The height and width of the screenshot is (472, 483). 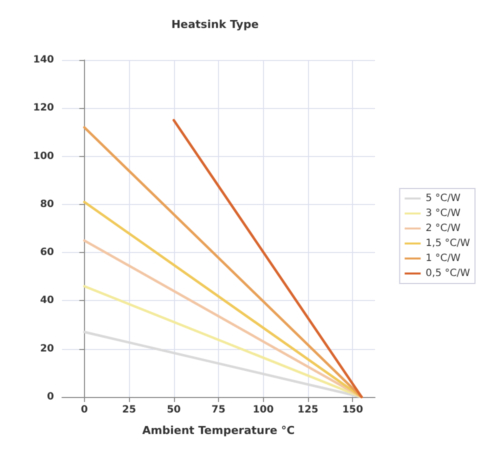 What do you see at coordinates (218, 430) in the screenshot?
I see `x-axis-title: Ambient Temperature °C` at bounding box center [218, 430].